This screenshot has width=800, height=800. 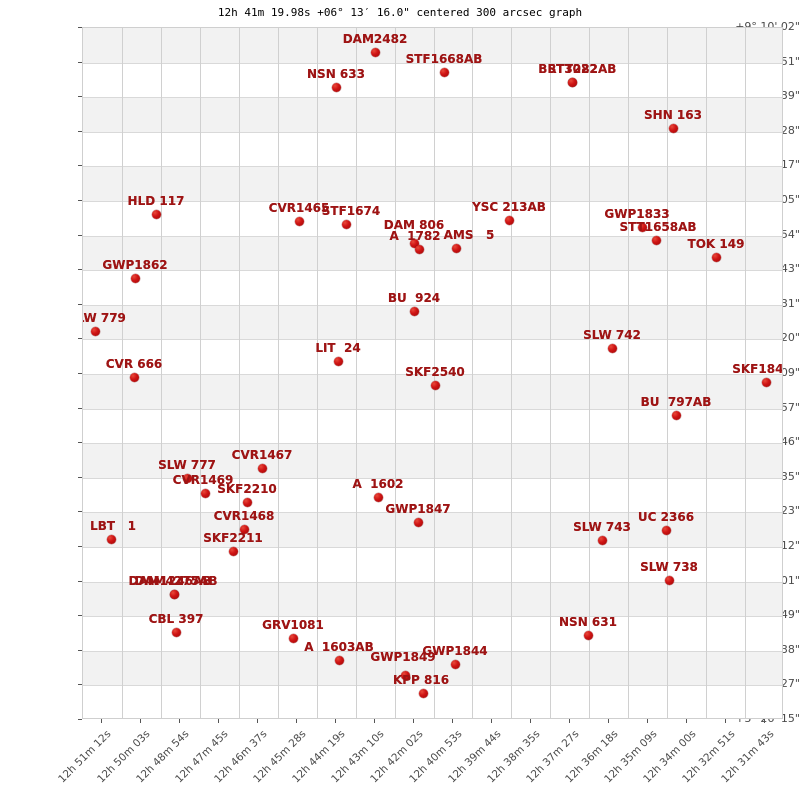 What do you see at coordinates (113, 526) in the screenshot?
I see `star-label: LBT 1` at bounding box center [113, 526].